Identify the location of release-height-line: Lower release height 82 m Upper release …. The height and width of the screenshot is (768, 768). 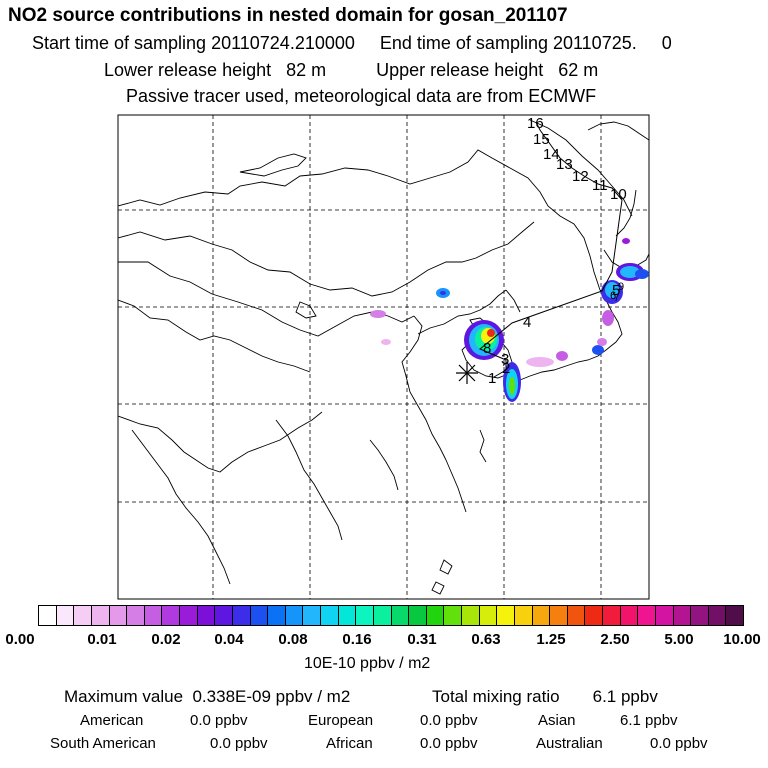
(351, 70).